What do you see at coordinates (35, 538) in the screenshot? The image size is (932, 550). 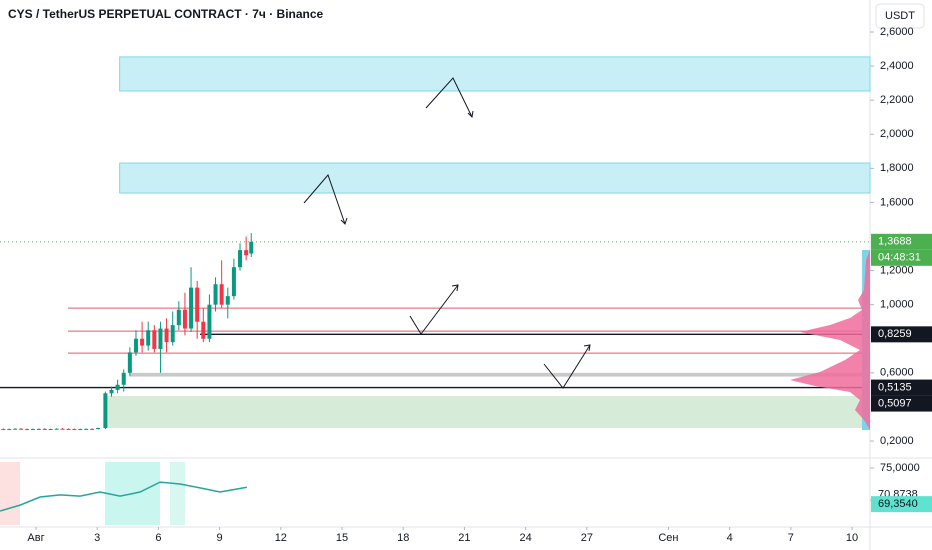 I see `x-tick-label: Авг` at bounding box center [35, 538].